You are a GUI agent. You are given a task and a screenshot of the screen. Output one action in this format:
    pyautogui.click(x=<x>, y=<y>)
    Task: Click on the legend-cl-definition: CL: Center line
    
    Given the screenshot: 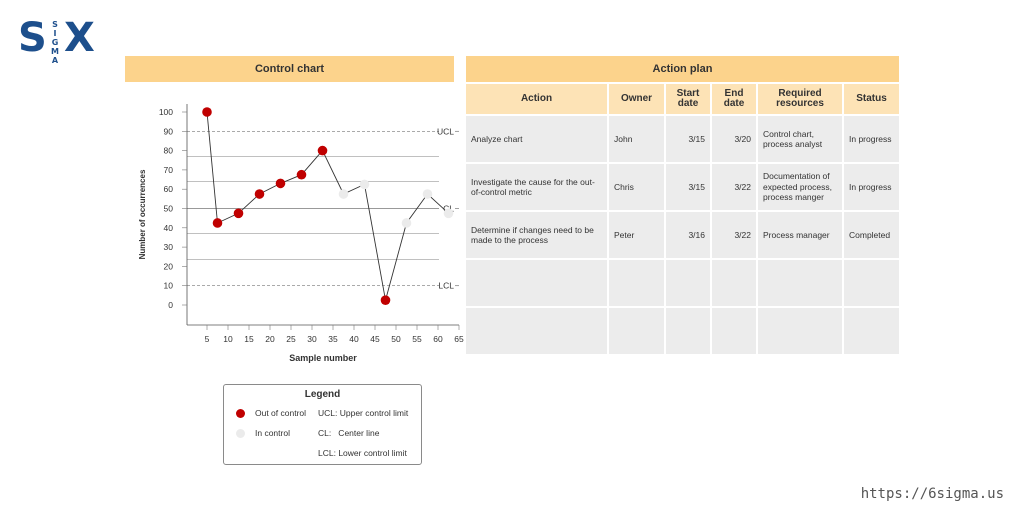 What is the action you would take?
    pyautogui.click(x=349, y=433)
    